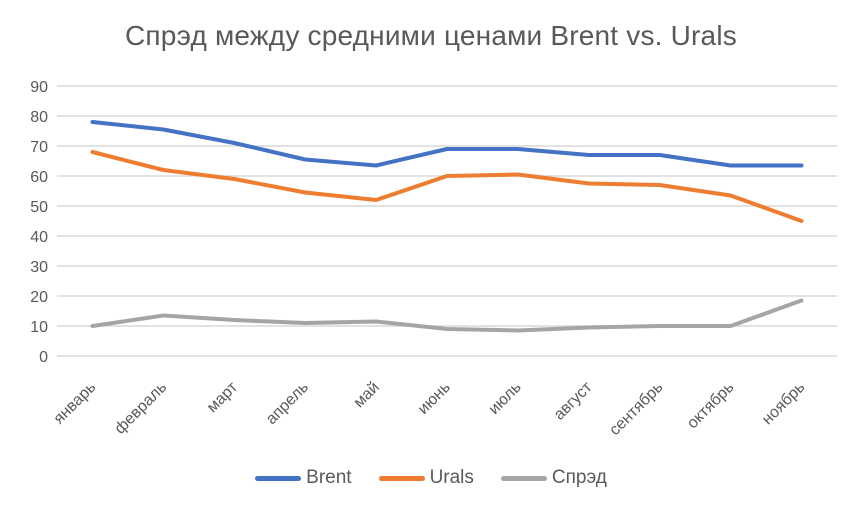 The height and width of the screenshot is (513, 862). Describe the element at coordinates (39, 207) in the screenshot. I see `y-axis-tick-label: 50` at that location.